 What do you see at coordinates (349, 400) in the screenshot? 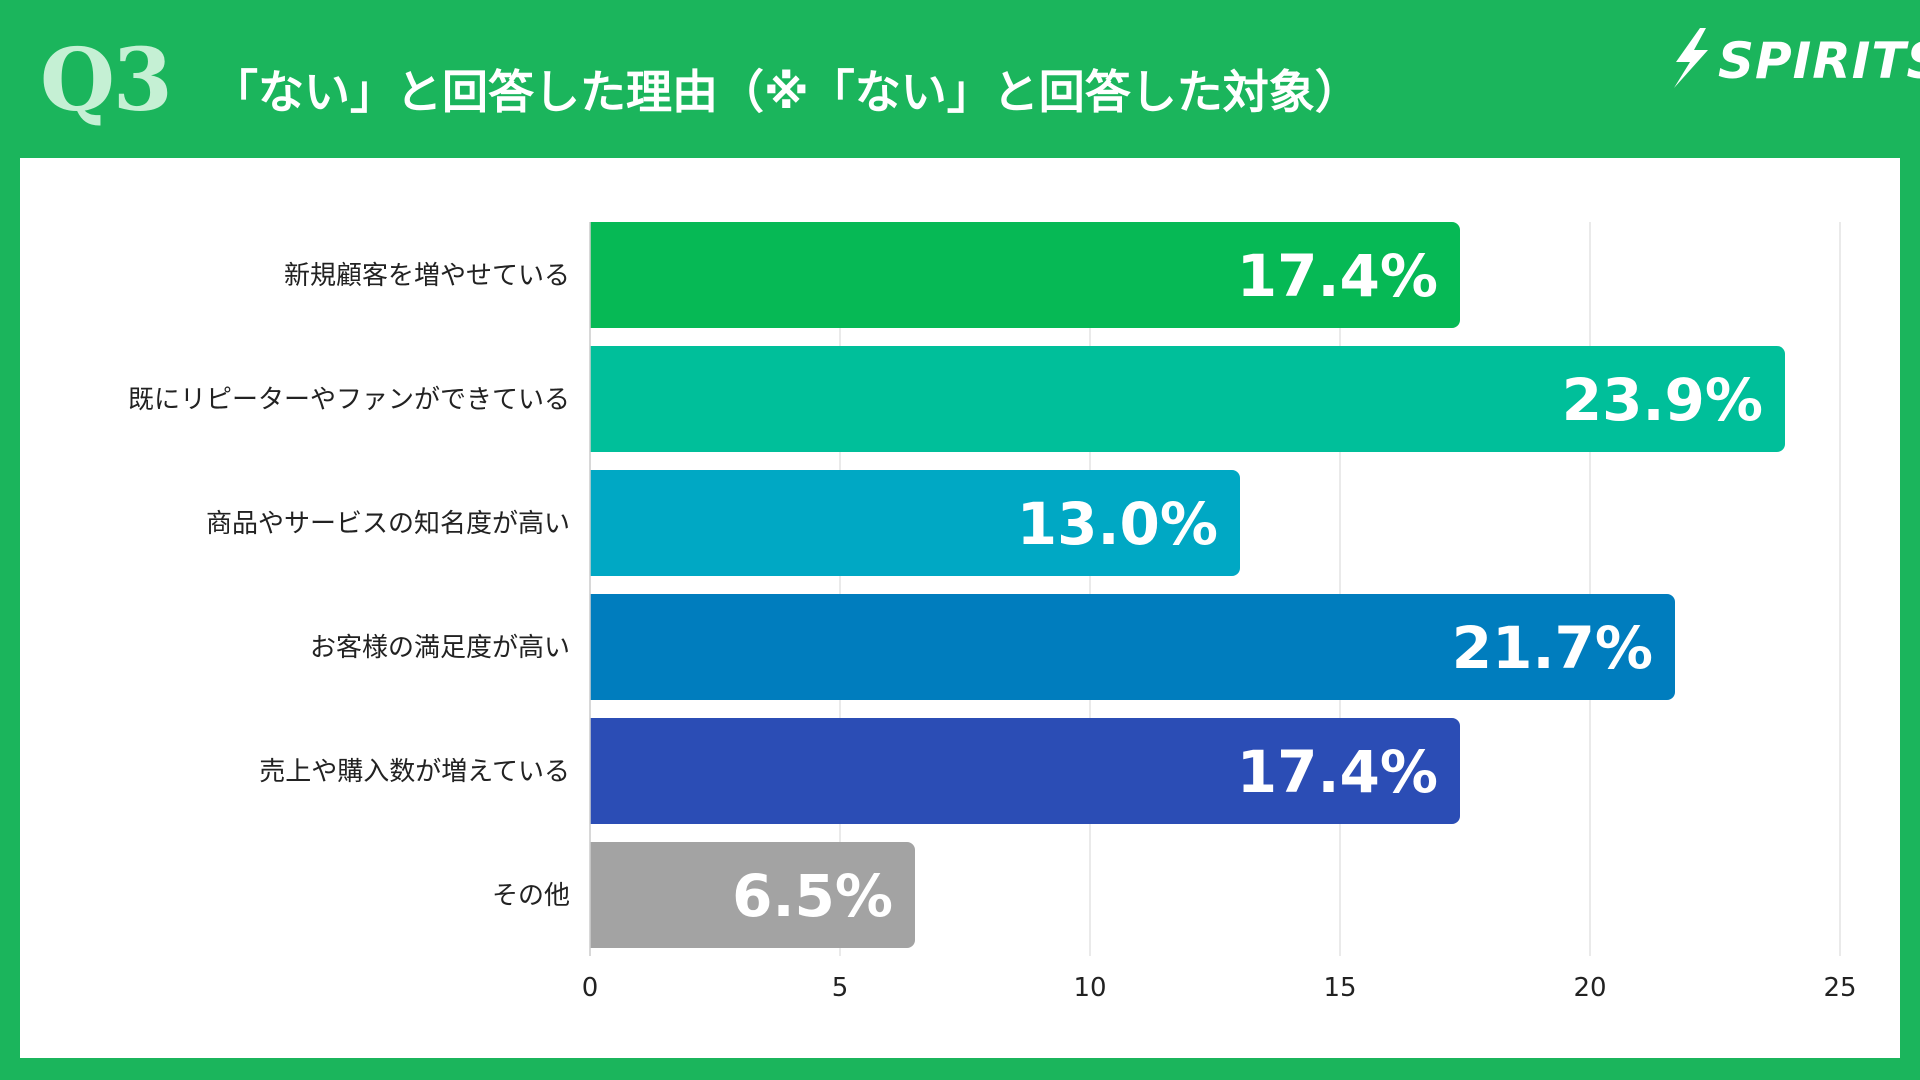
I see `category-label-1: 既にリピーターやファンができている` at bounding box center [349, 400].